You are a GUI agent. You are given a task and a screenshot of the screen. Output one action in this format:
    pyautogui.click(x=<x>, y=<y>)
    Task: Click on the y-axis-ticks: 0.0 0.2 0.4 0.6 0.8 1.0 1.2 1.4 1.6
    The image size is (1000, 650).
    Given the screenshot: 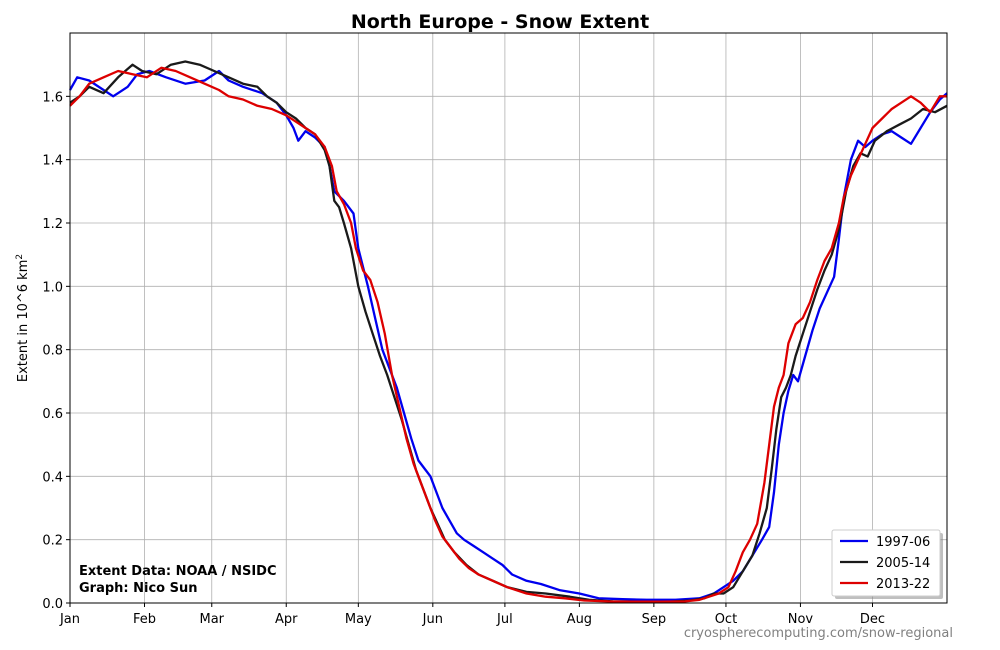 What is the action you would take?
    pyautogui.click(x=56, y=351)
    